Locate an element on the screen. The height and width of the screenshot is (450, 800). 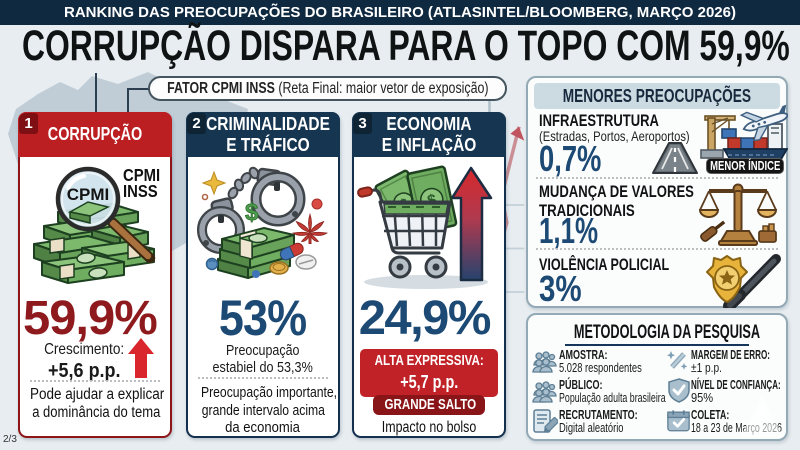
svg-text: CPMI is located at coordinates (88, 194).